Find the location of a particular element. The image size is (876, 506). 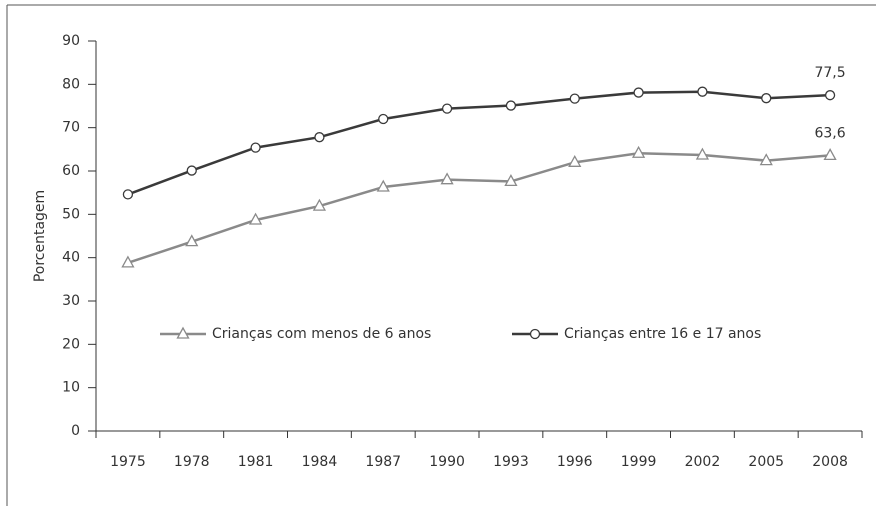

x-tick-label: 1981 is located at coordinates (256, 462).